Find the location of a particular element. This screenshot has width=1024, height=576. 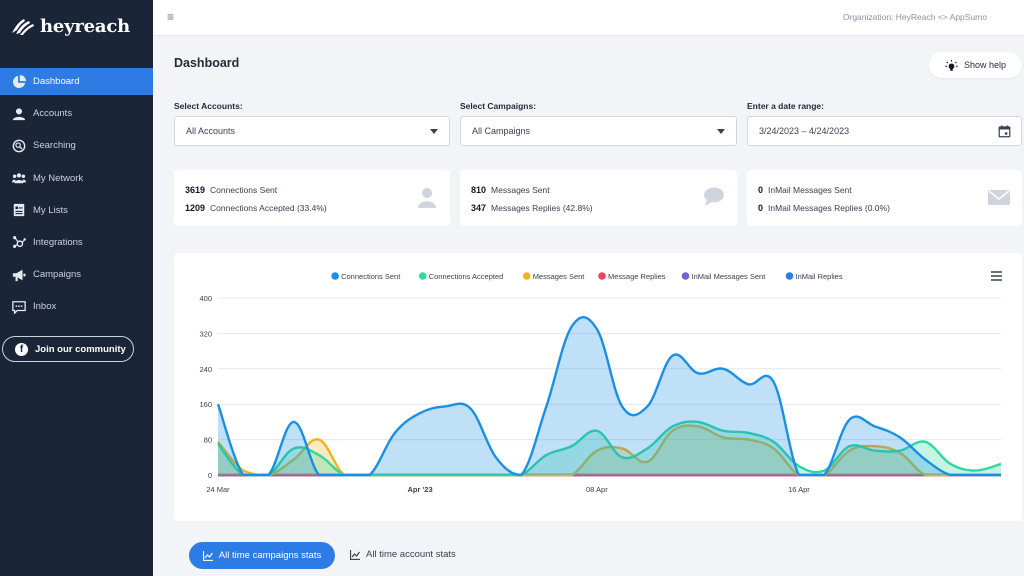

messages-replies-stat: 347 Messages Replies (42.8%) is located at coordinates (532, 208).